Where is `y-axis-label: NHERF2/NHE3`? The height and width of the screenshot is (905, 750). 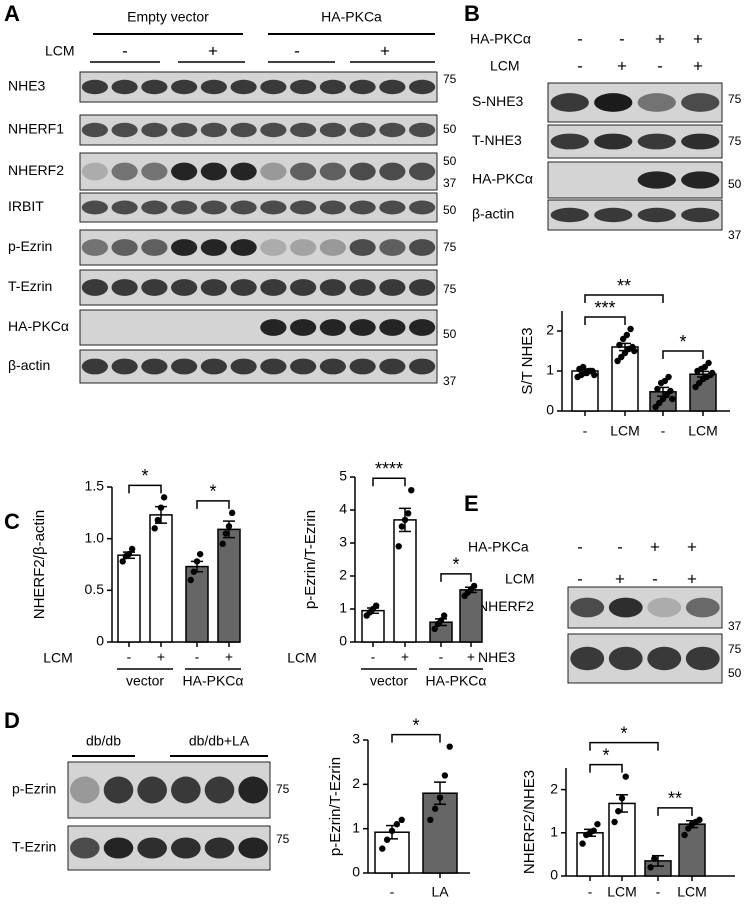 y-axis-label: NHERF2/NHE3 is located at coordinates (529, 822).